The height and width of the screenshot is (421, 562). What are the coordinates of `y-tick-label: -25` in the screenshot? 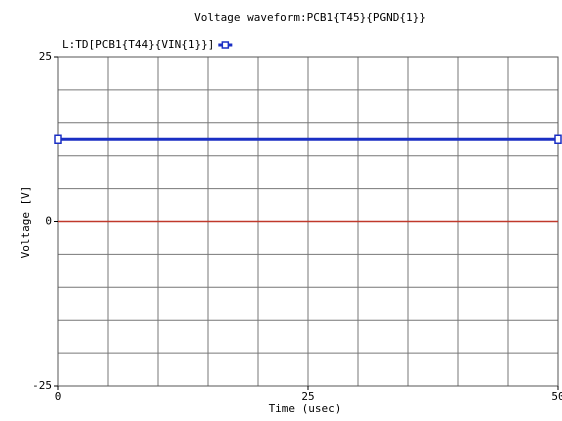 It's located at (42, 385).